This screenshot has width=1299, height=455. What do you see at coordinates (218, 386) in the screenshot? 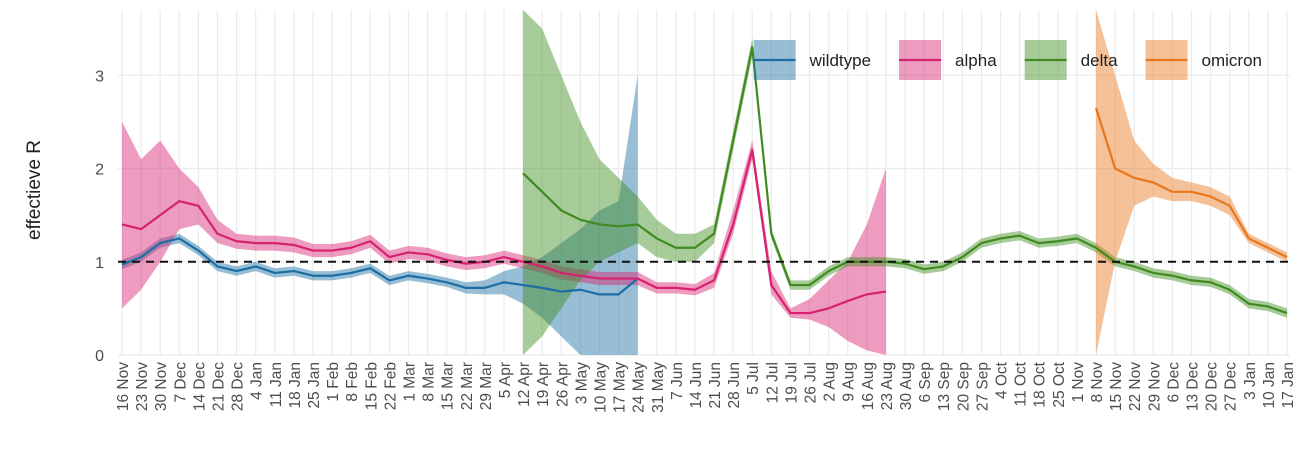
I see `x-tick-label: 21 Dec` at bounding box center [218, 386].